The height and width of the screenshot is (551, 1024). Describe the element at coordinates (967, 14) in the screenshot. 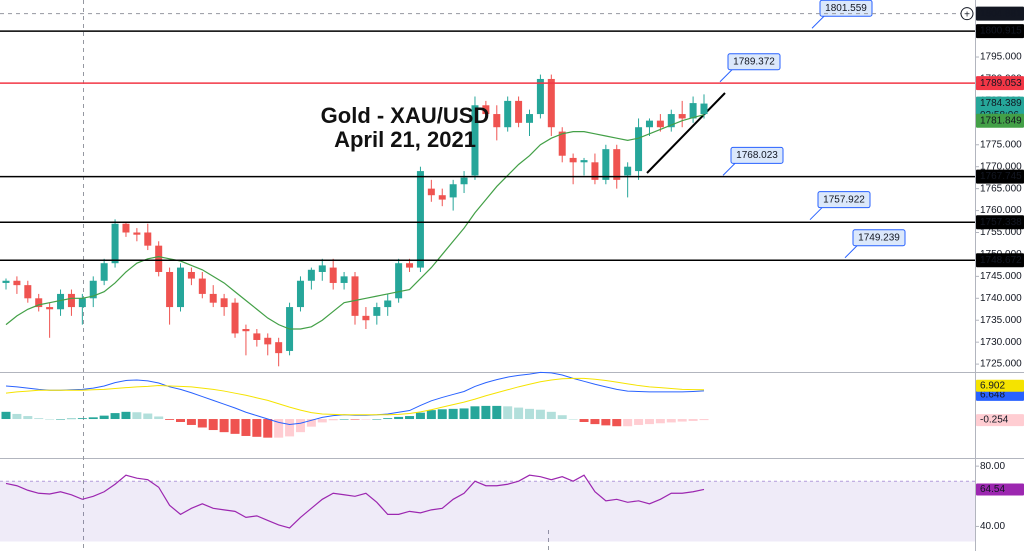

I see `add-alert-button` at that location.